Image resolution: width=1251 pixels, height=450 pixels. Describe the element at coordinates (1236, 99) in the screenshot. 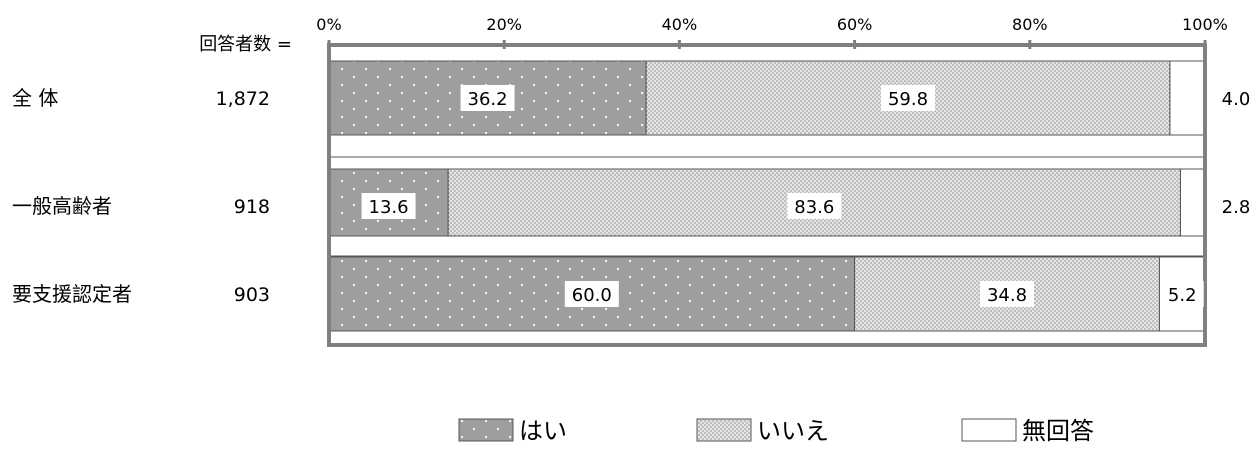

I see `data-label: 4.0` at that location.